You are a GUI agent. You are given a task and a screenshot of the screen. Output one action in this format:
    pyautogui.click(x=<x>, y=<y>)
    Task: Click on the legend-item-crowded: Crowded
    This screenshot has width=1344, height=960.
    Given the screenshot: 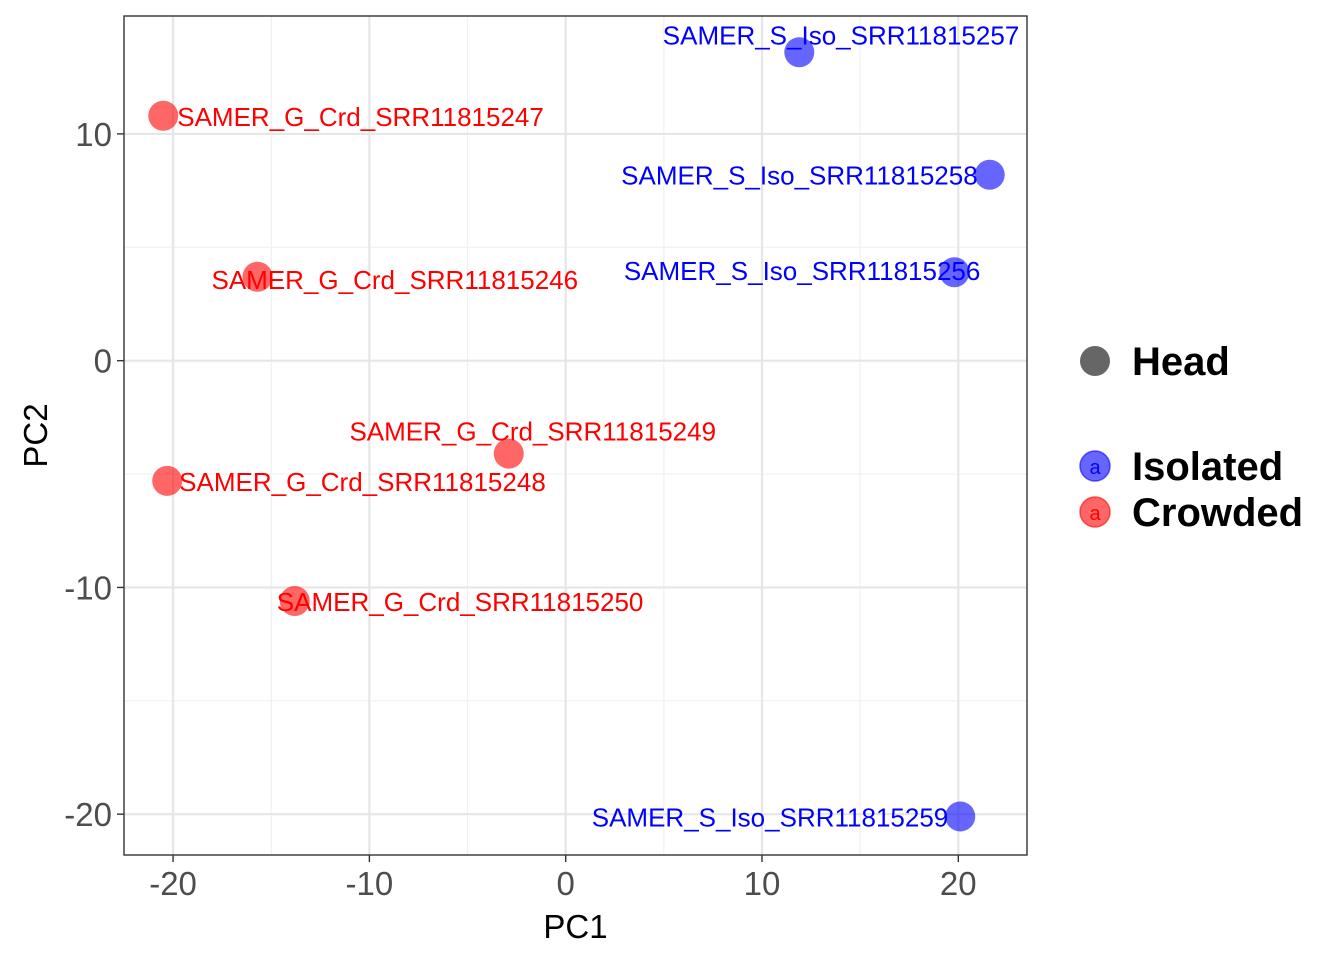 What is the action you would take?
    pyautogui.click(x=1217, y=513)
    